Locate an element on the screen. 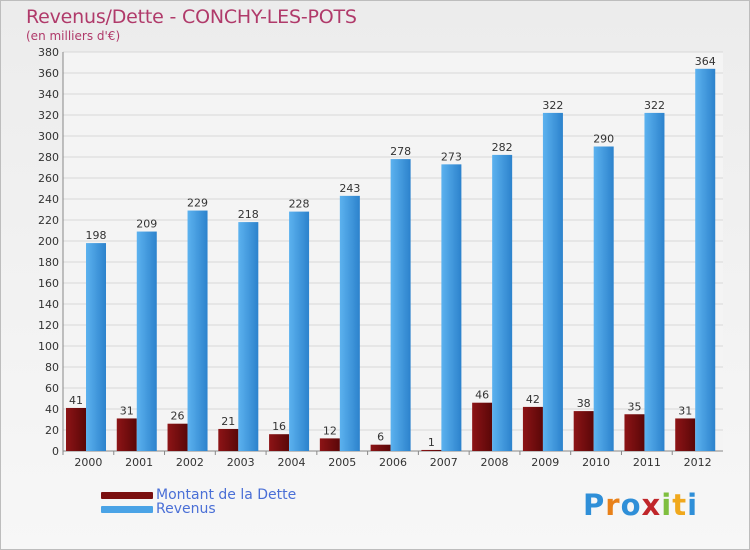 The image size is (750, 550). y-tick-label: 360 is located at coordinates (48, 73).